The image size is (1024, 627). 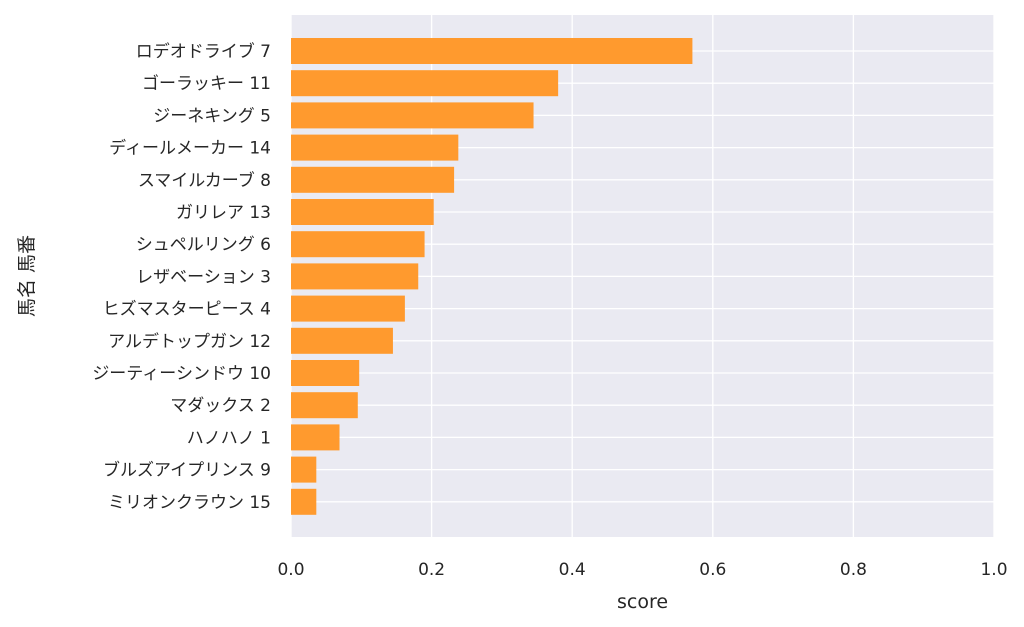 What do you see at coordinates (187, 310) in the screenshot?
I see `y-tick-label: ヒズマスターピース 4` at bounding box center [187, 310].